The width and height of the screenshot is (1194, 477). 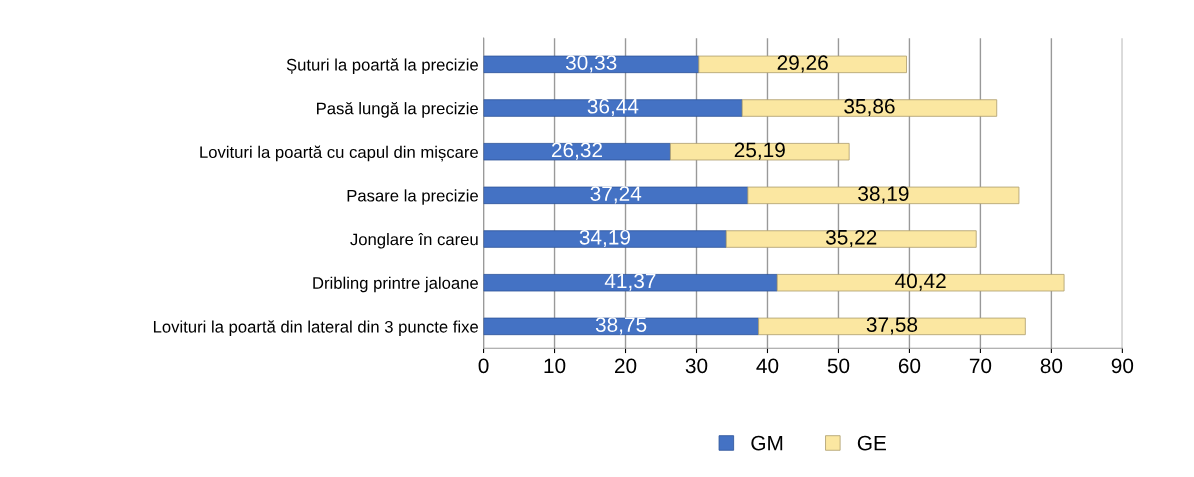 What do you see at coordinates (625, 366) in the screenshot?
I see `x-tick-label: 20` at bounding box center [625, 366].